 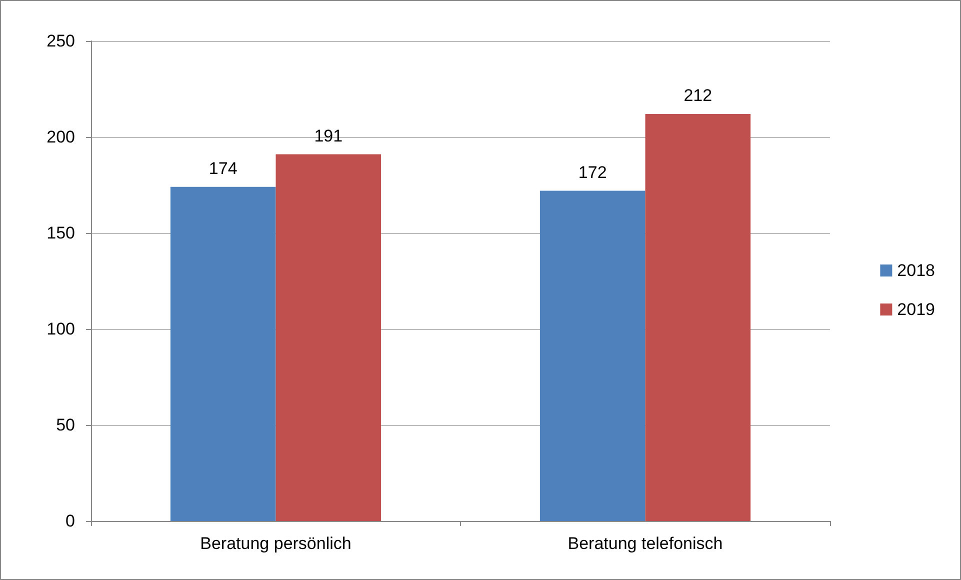 I want to click on legend-label: 2019, so click(x=916, y=309).